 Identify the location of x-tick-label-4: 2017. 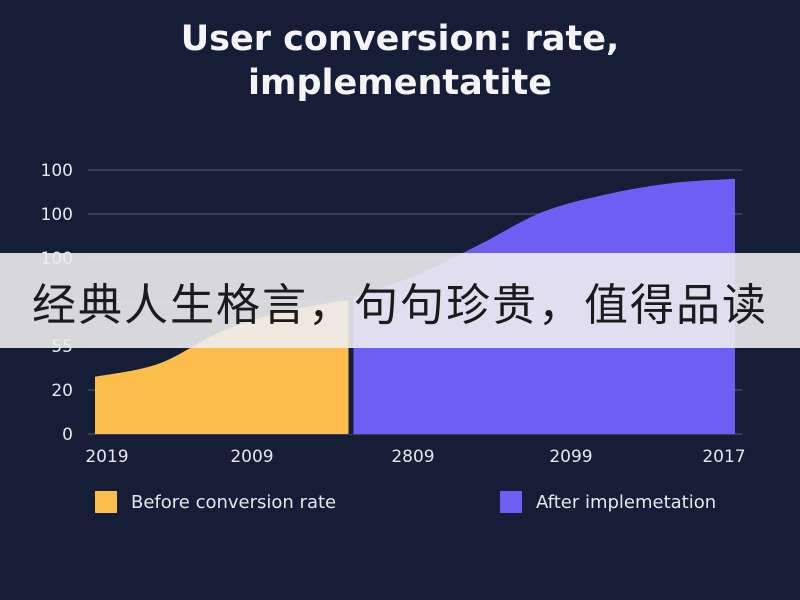
(723, 457).